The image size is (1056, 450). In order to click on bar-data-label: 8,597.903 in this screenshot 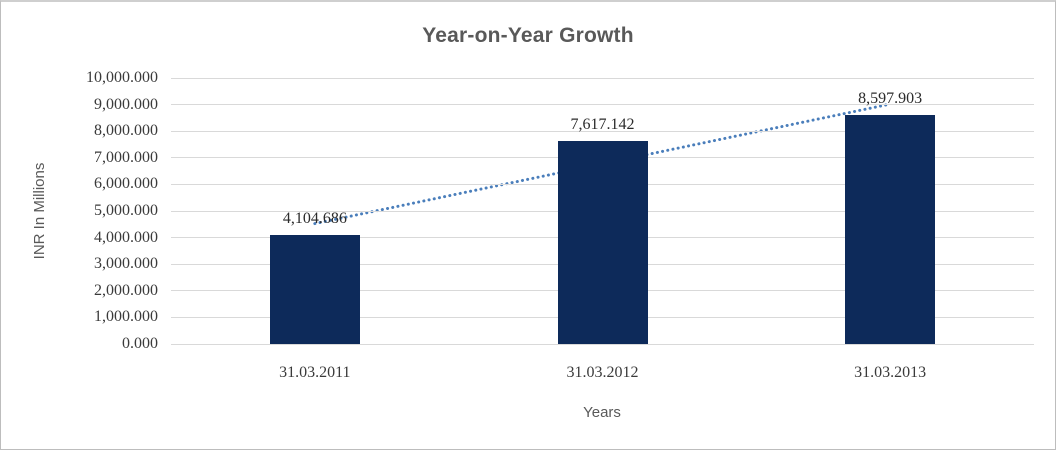, I will do `click(890, 99)`.